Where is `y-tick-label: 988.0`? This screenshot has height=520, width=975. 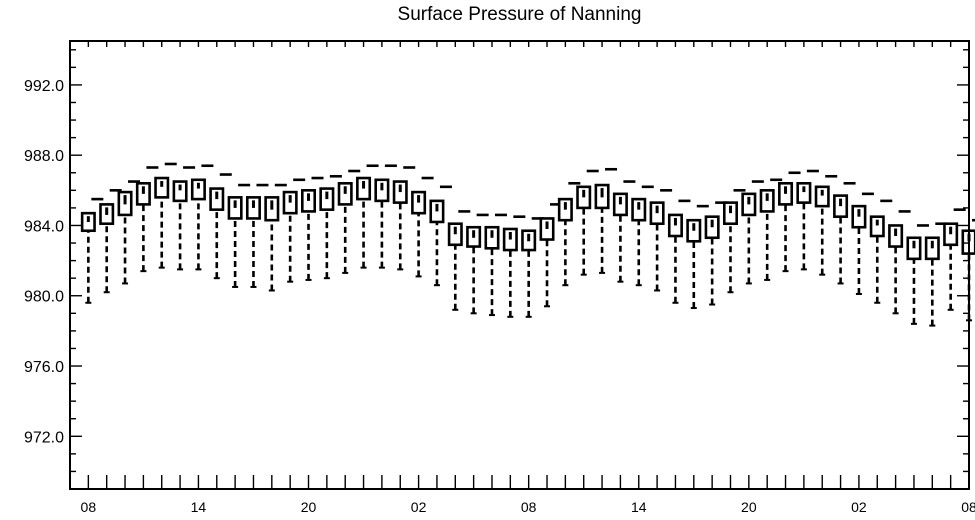
y-tick-label: 988.0 is located at coordinates (44, 156).